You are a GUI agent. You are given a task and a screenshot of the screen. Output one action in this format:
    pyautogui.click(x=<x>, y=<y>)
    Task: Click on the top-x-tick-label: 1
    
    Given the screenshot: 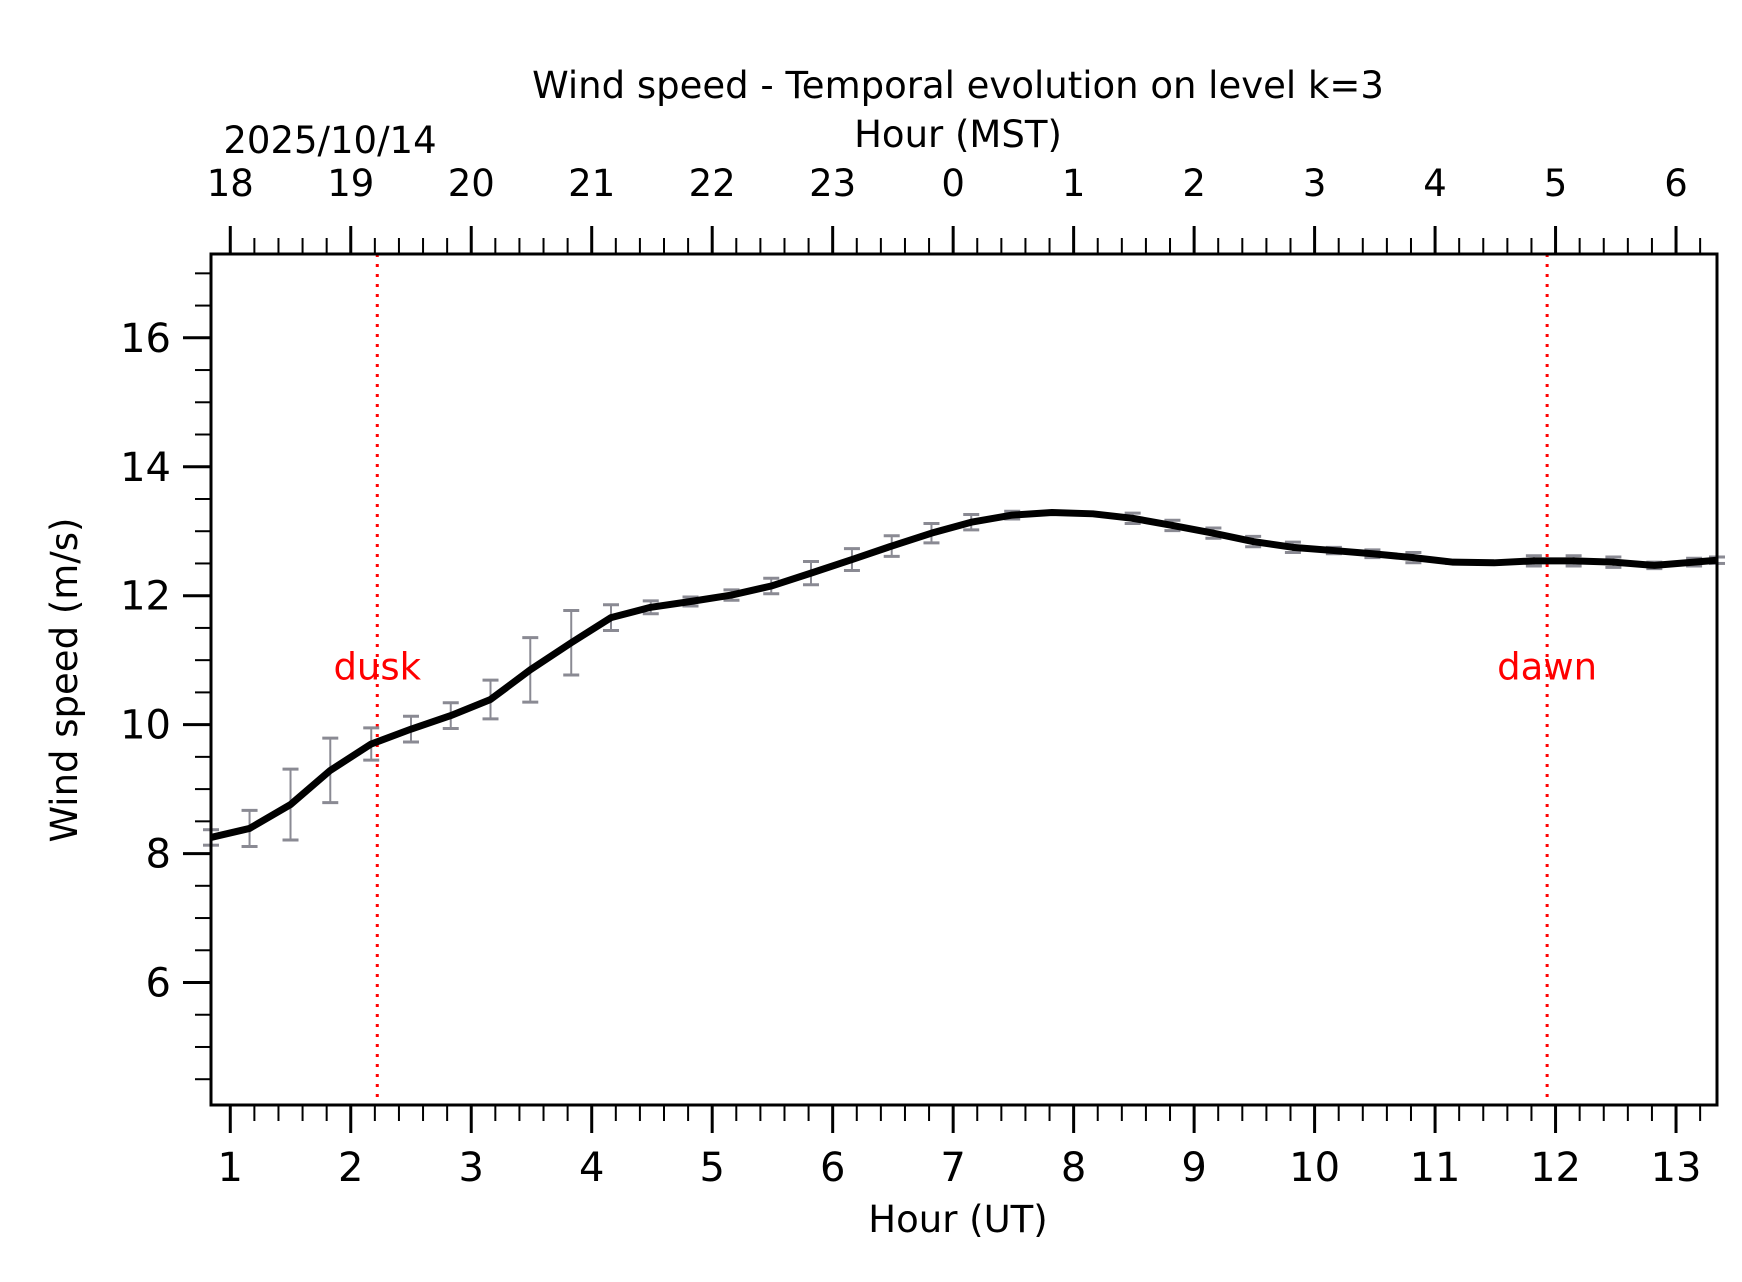 What is the action you would take?
    pyautogui.click(x=1074, y=183)
    